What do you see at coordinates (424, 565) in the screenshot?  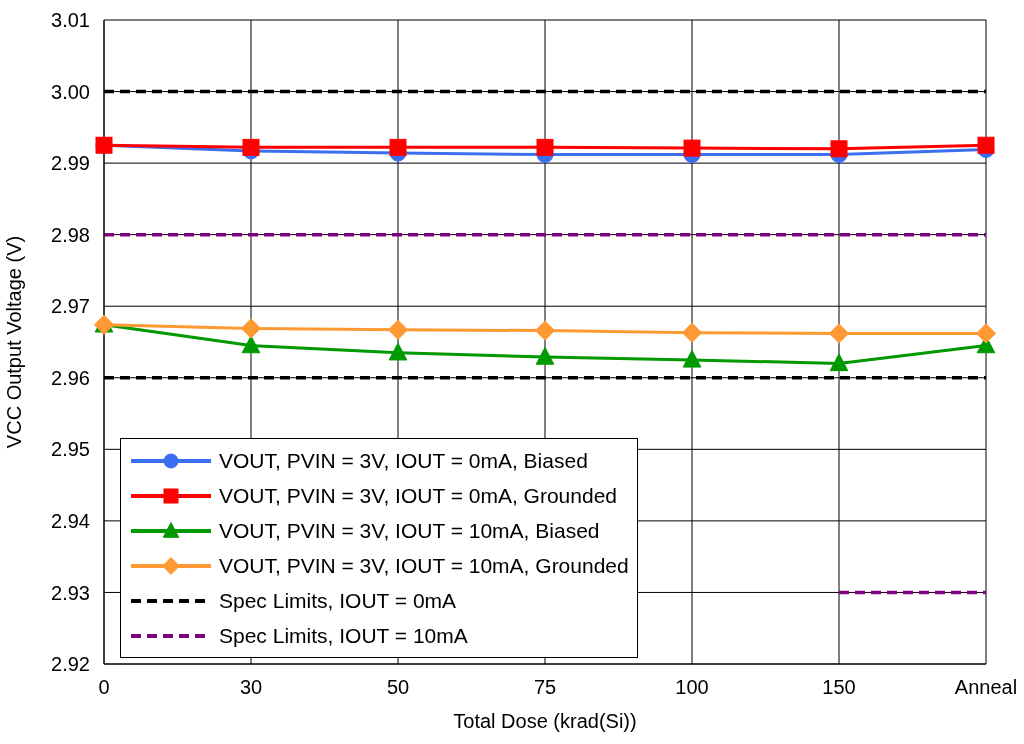 I see `legend-label: VOUT, PVIN = 3V, IOUT = 10mA, Grounded` at bounding box center [424, 565].